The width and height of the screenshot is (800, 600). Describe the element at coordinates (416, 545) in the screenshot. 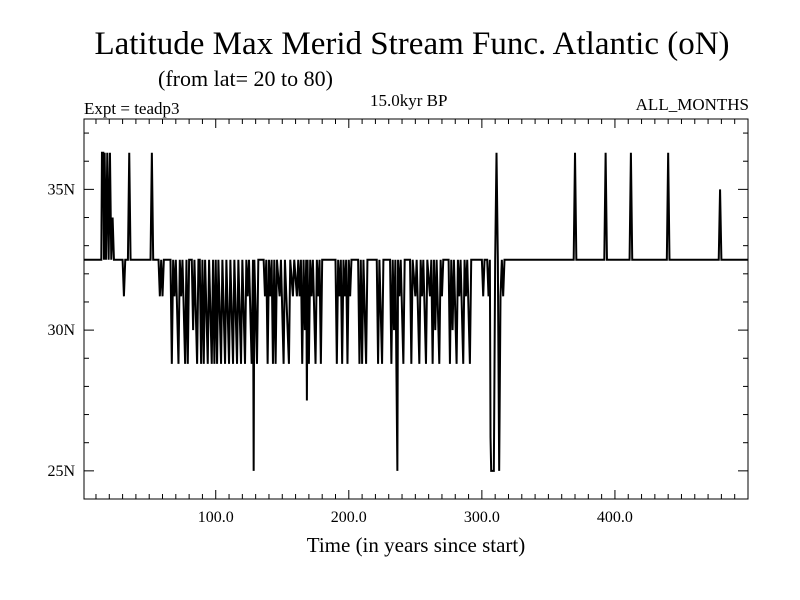

I see `x-axis-label: Time (in years since start)` at that location.